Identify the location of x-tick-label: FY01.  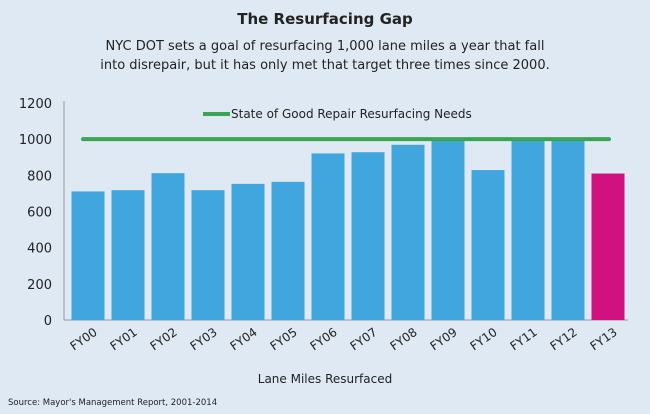
(124, 339).